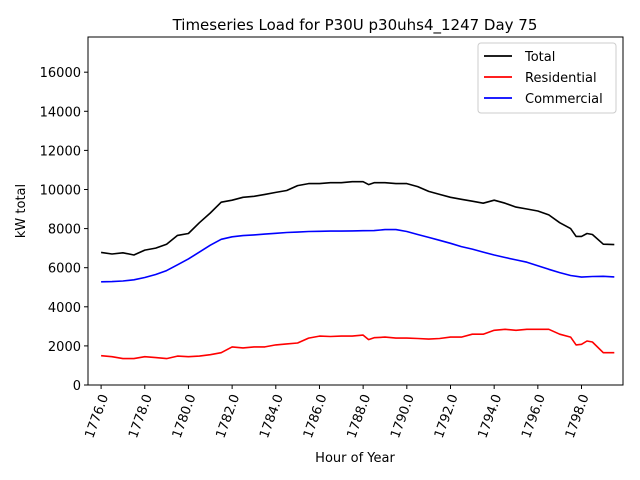 This screenshot has height=480, width=640. Describe the element at coordinates (316, 416) in the screenshot. I see `x-tick-label: 1786.0` at that location.